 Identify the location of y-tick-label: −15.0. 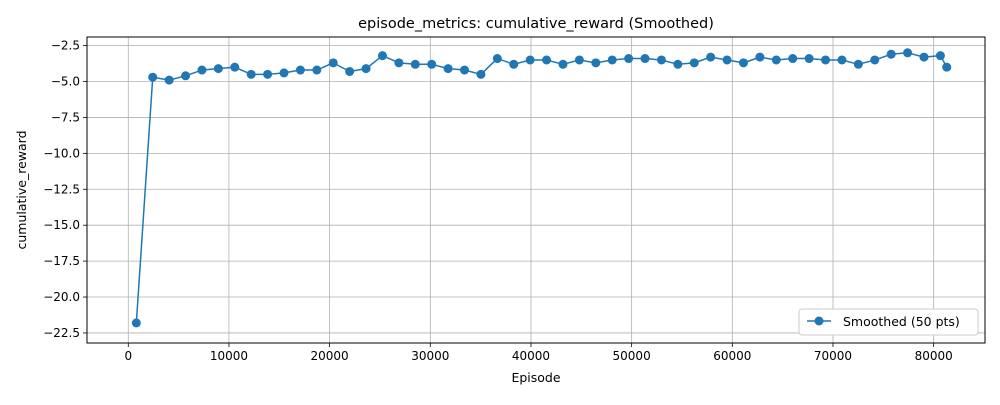
(61, 225).